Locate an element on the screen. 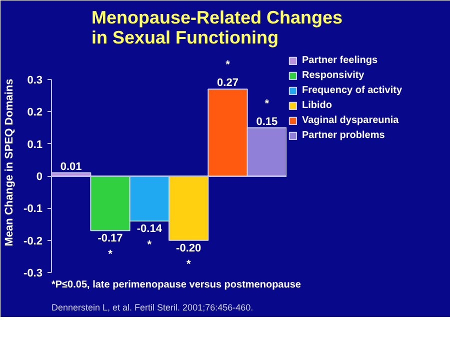 This screenshot has width=450, height=338. legend-label: Partner feelings is located at coordinates (340, 60).